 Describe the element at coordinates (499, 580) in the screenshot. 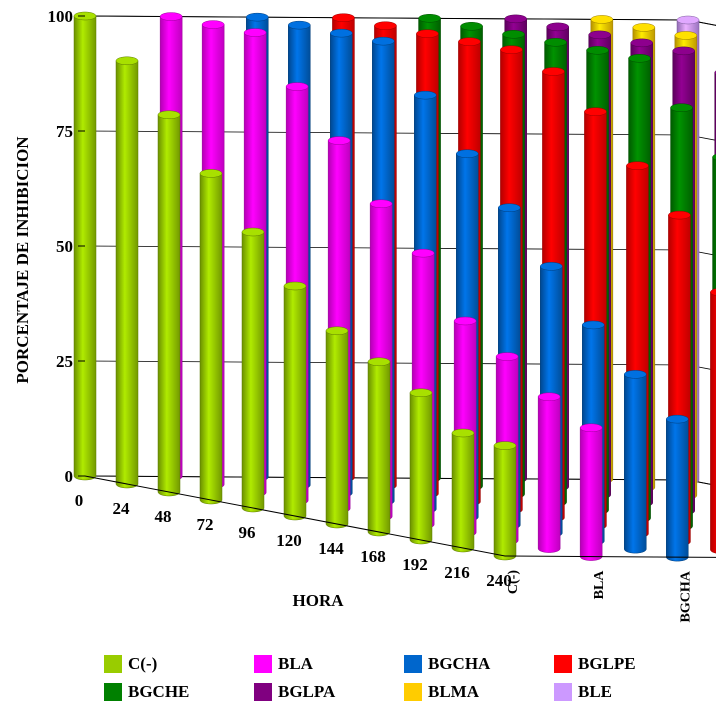

I see `x-tick-label: 240` at that location.